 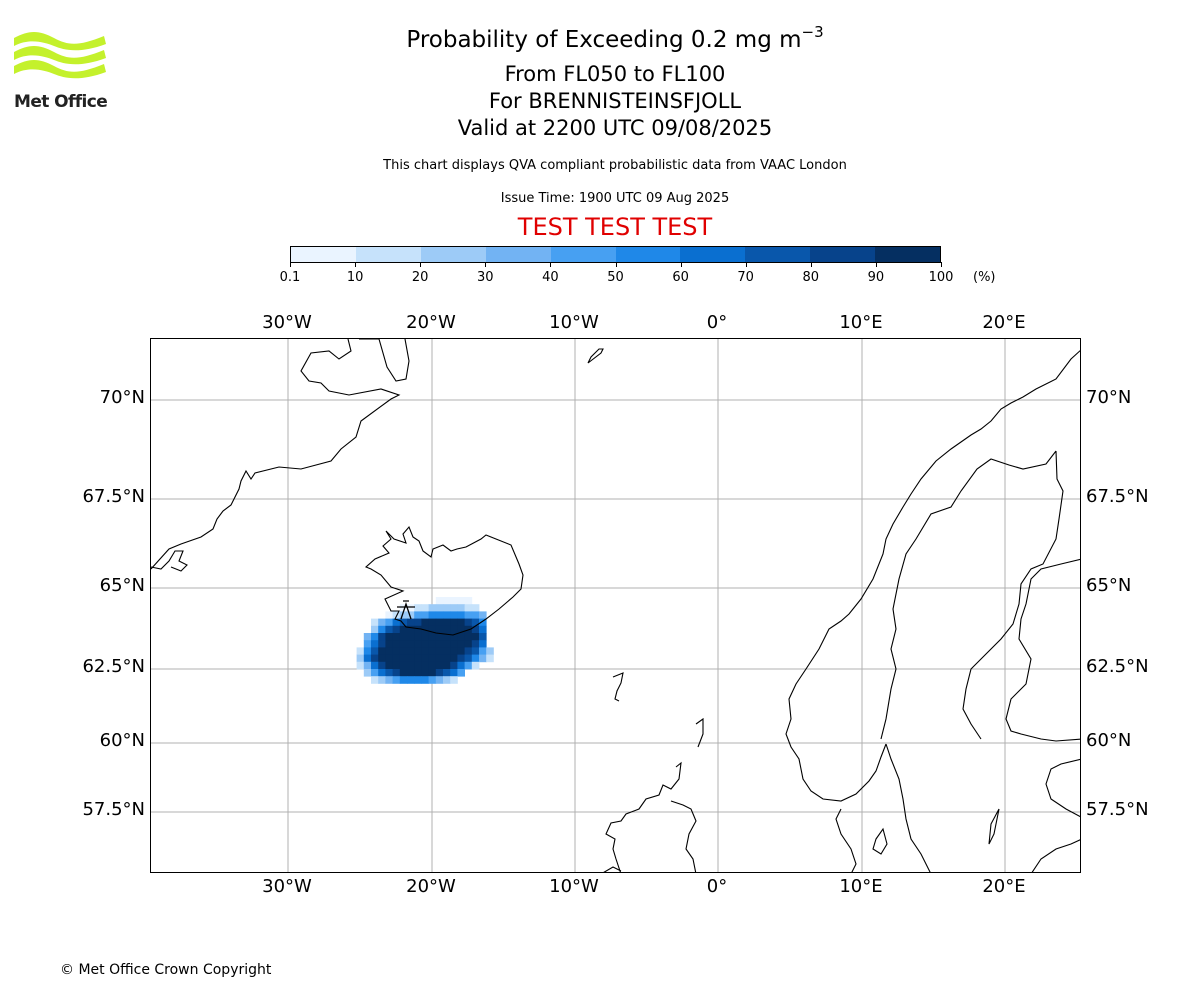 I want to click on probability-plume, so click(x=425, y=640).